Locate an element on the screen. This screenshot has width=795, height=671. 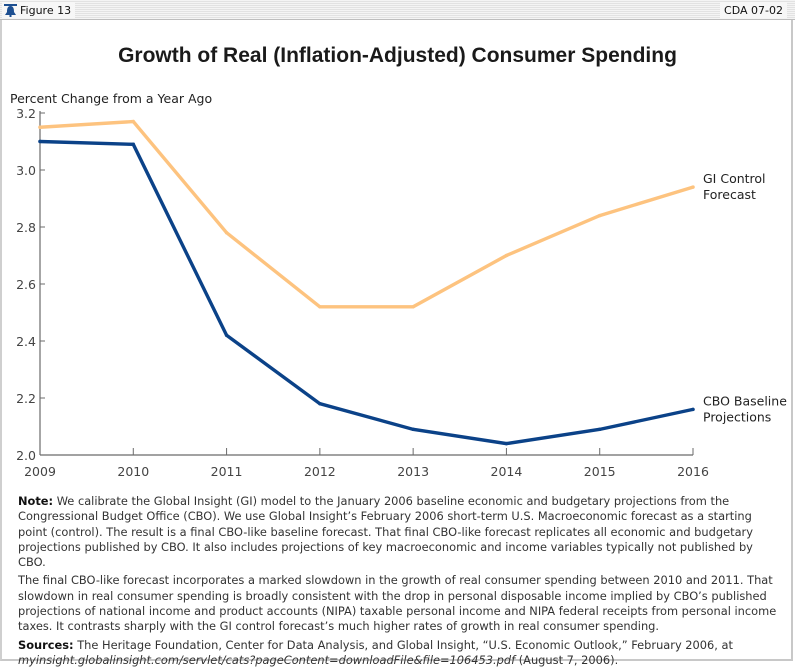
figure-number: Figure 13 is located at coordinates (46, 10).